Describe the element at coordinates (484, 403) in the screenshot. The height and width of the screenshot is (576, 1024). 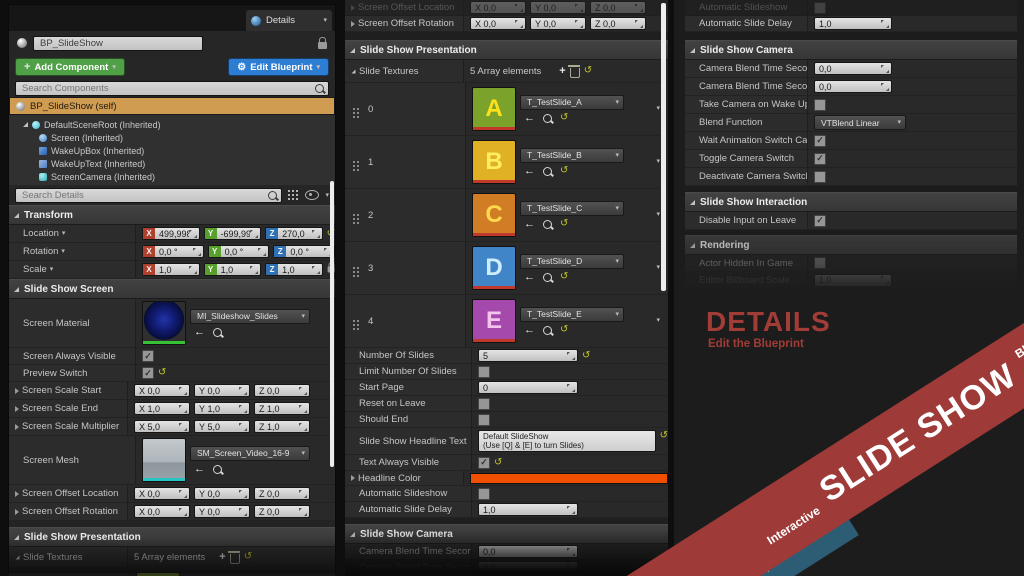
I see `reset-on-leave-checkbox` at that location.